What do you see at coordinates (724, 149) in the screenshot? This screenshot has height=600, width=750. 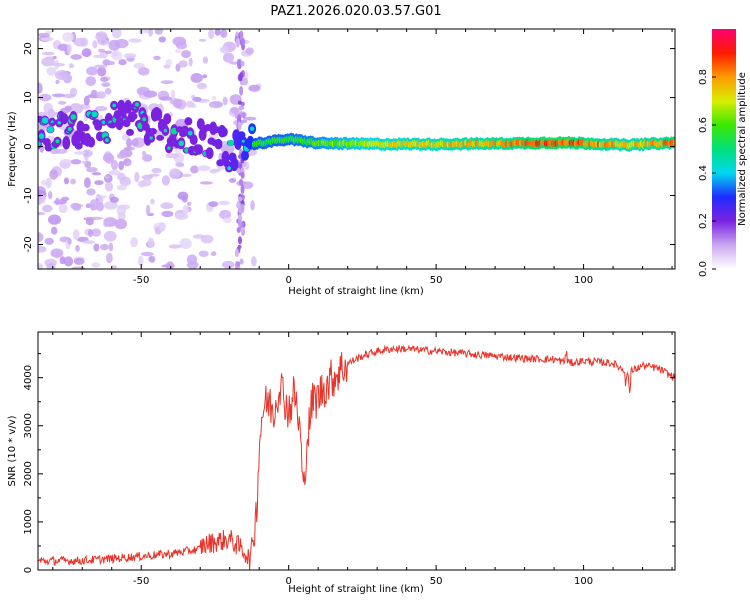 I see `colorbar-gradient` at bounding box center [724, 149].